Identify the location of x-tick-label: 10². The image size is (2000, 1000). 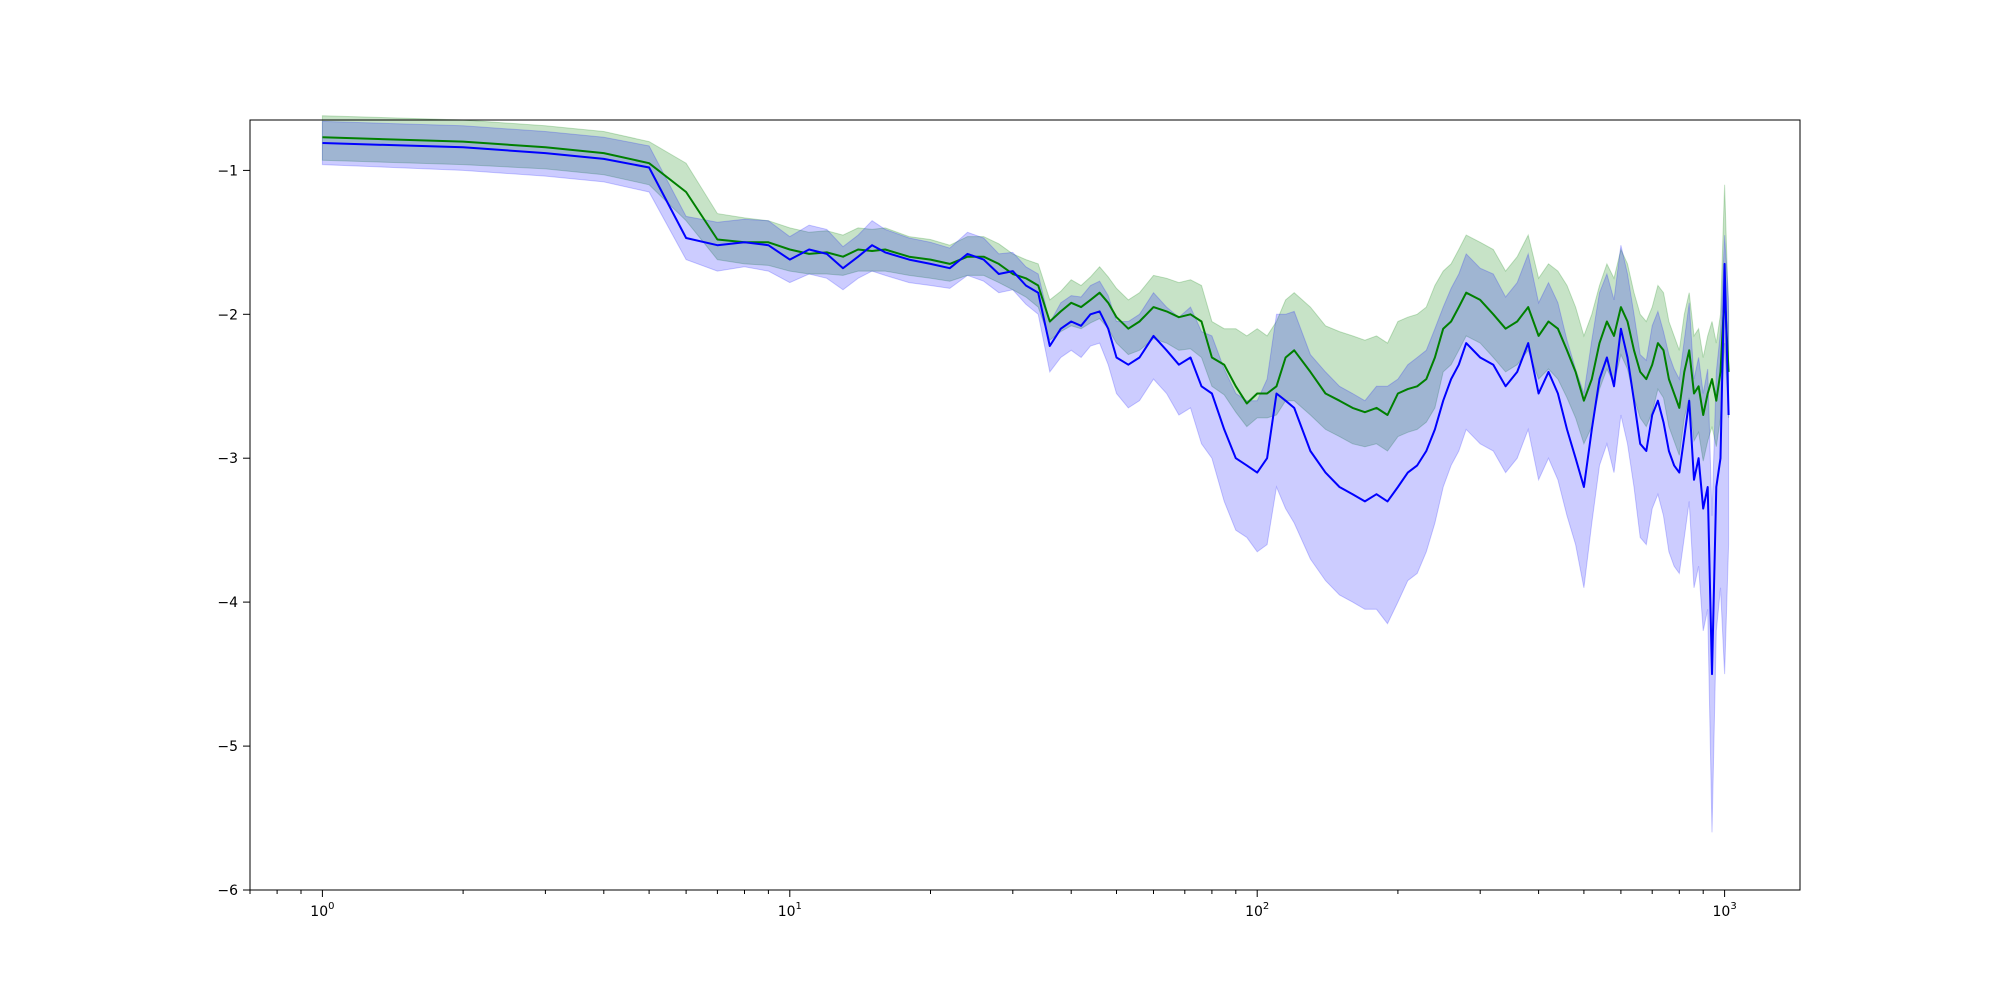
(1257, 910).